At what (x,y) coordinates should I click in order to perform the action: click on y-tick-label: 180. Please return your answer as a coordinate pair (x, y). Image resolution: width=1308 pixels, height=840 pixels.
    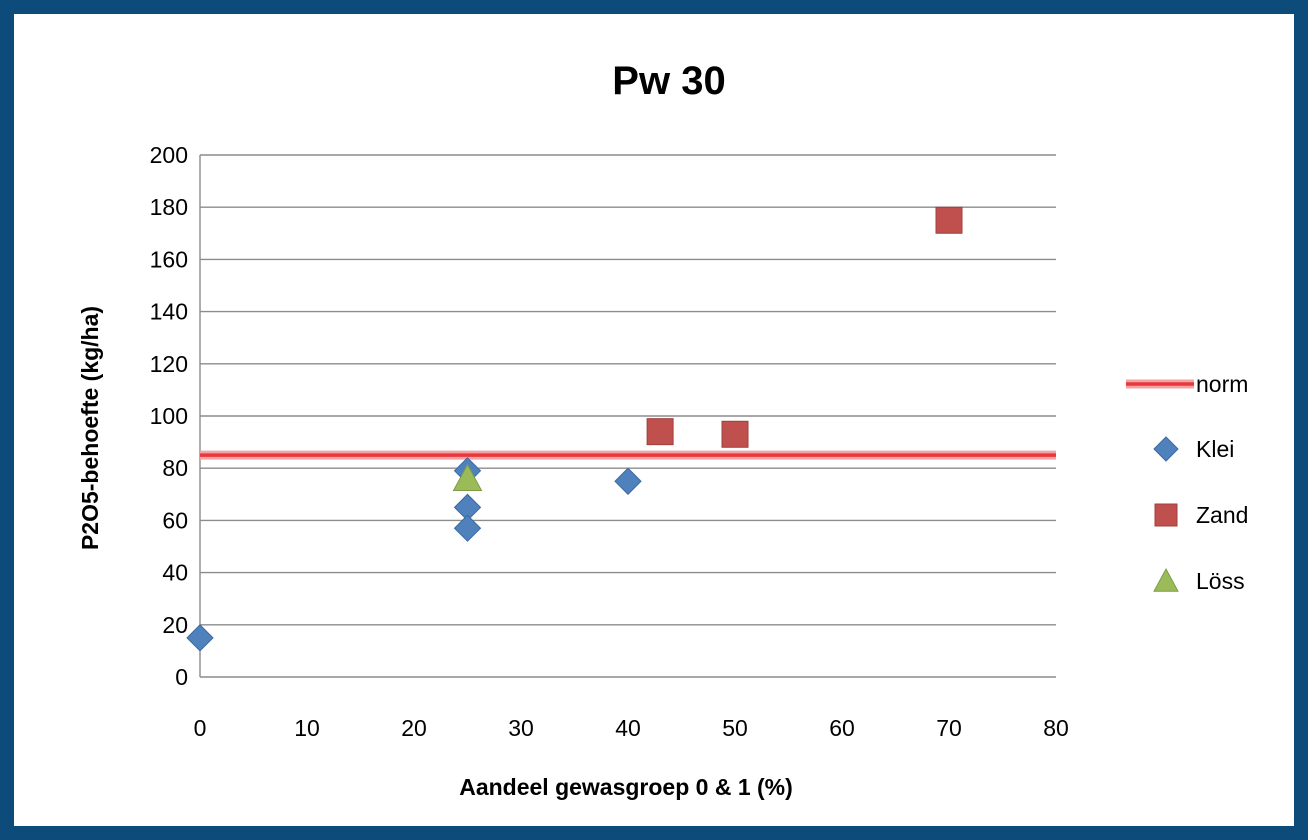
    Looking at the image, I should click on (169, 207).